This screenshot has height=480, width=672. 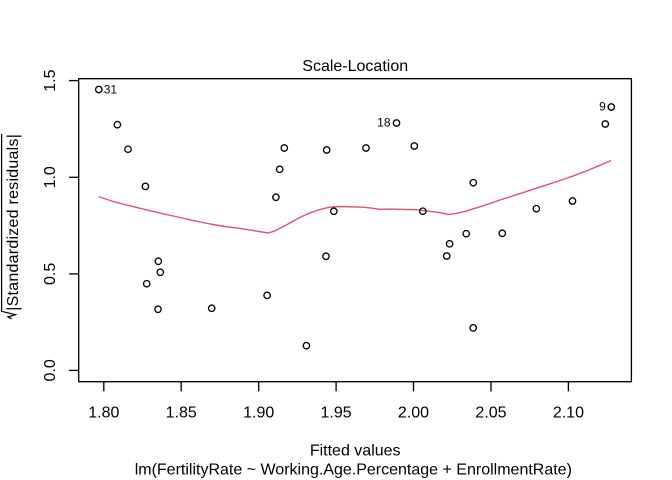 What do you see at coordinates (181, 412) in the screenshot?
I see `svg-text: 1.85` at bounding box center [181, 412].